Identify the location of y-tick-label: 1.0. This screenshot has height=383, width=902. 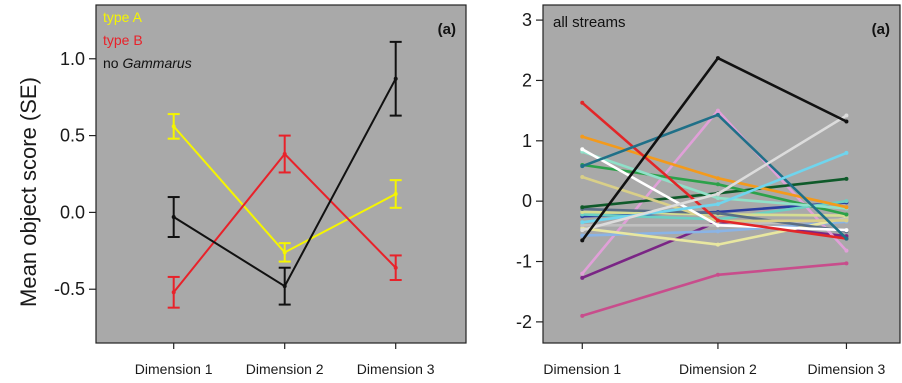
(72, 59).